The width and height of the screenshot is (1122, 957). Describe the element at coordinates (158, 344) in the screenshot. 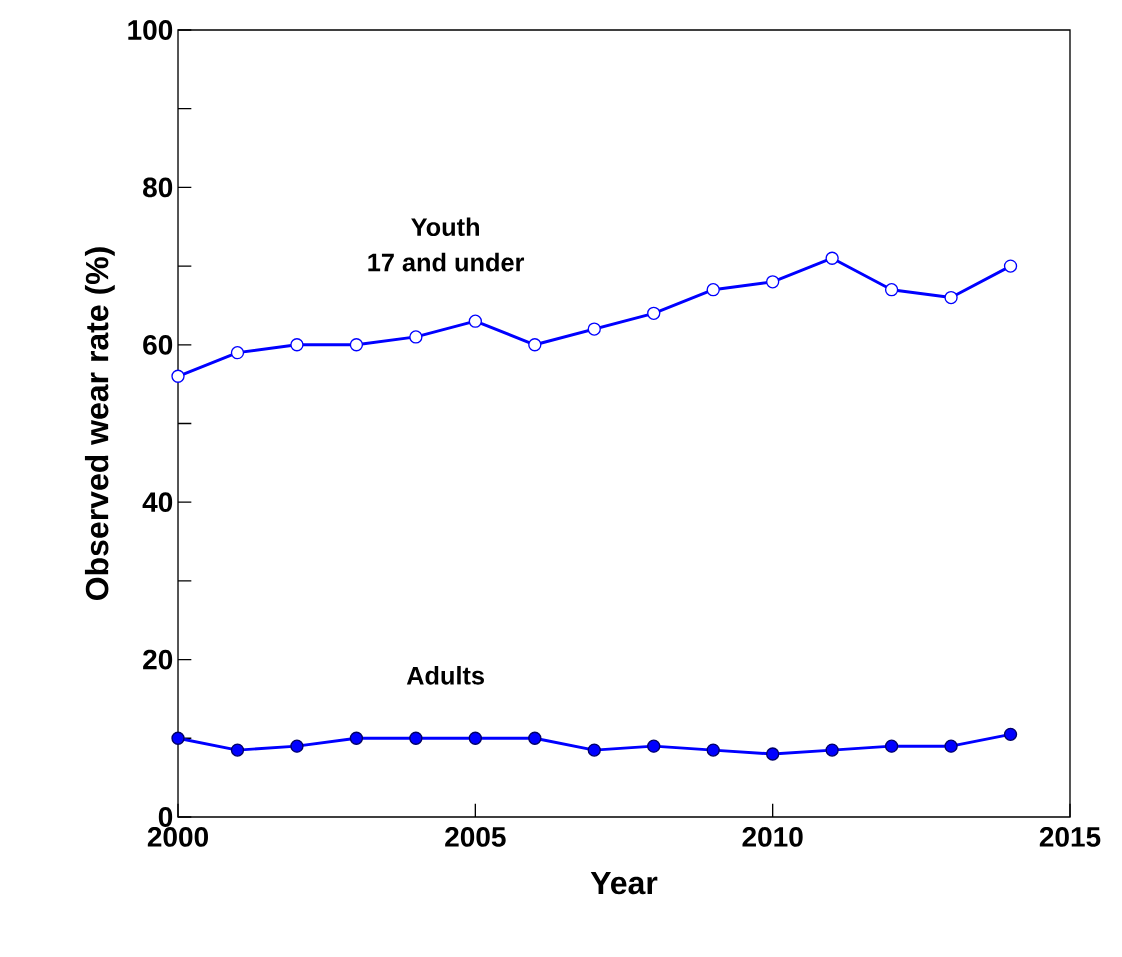

I see `y-tick-label: 60` at that location.